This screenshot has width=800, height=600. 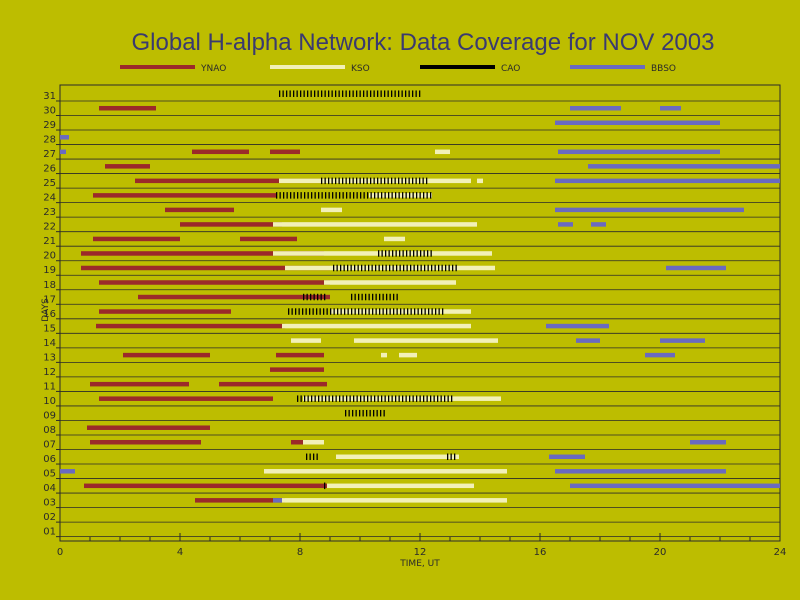 I want to click on y-axis-label: DAYS, so click(x=46, y=310).